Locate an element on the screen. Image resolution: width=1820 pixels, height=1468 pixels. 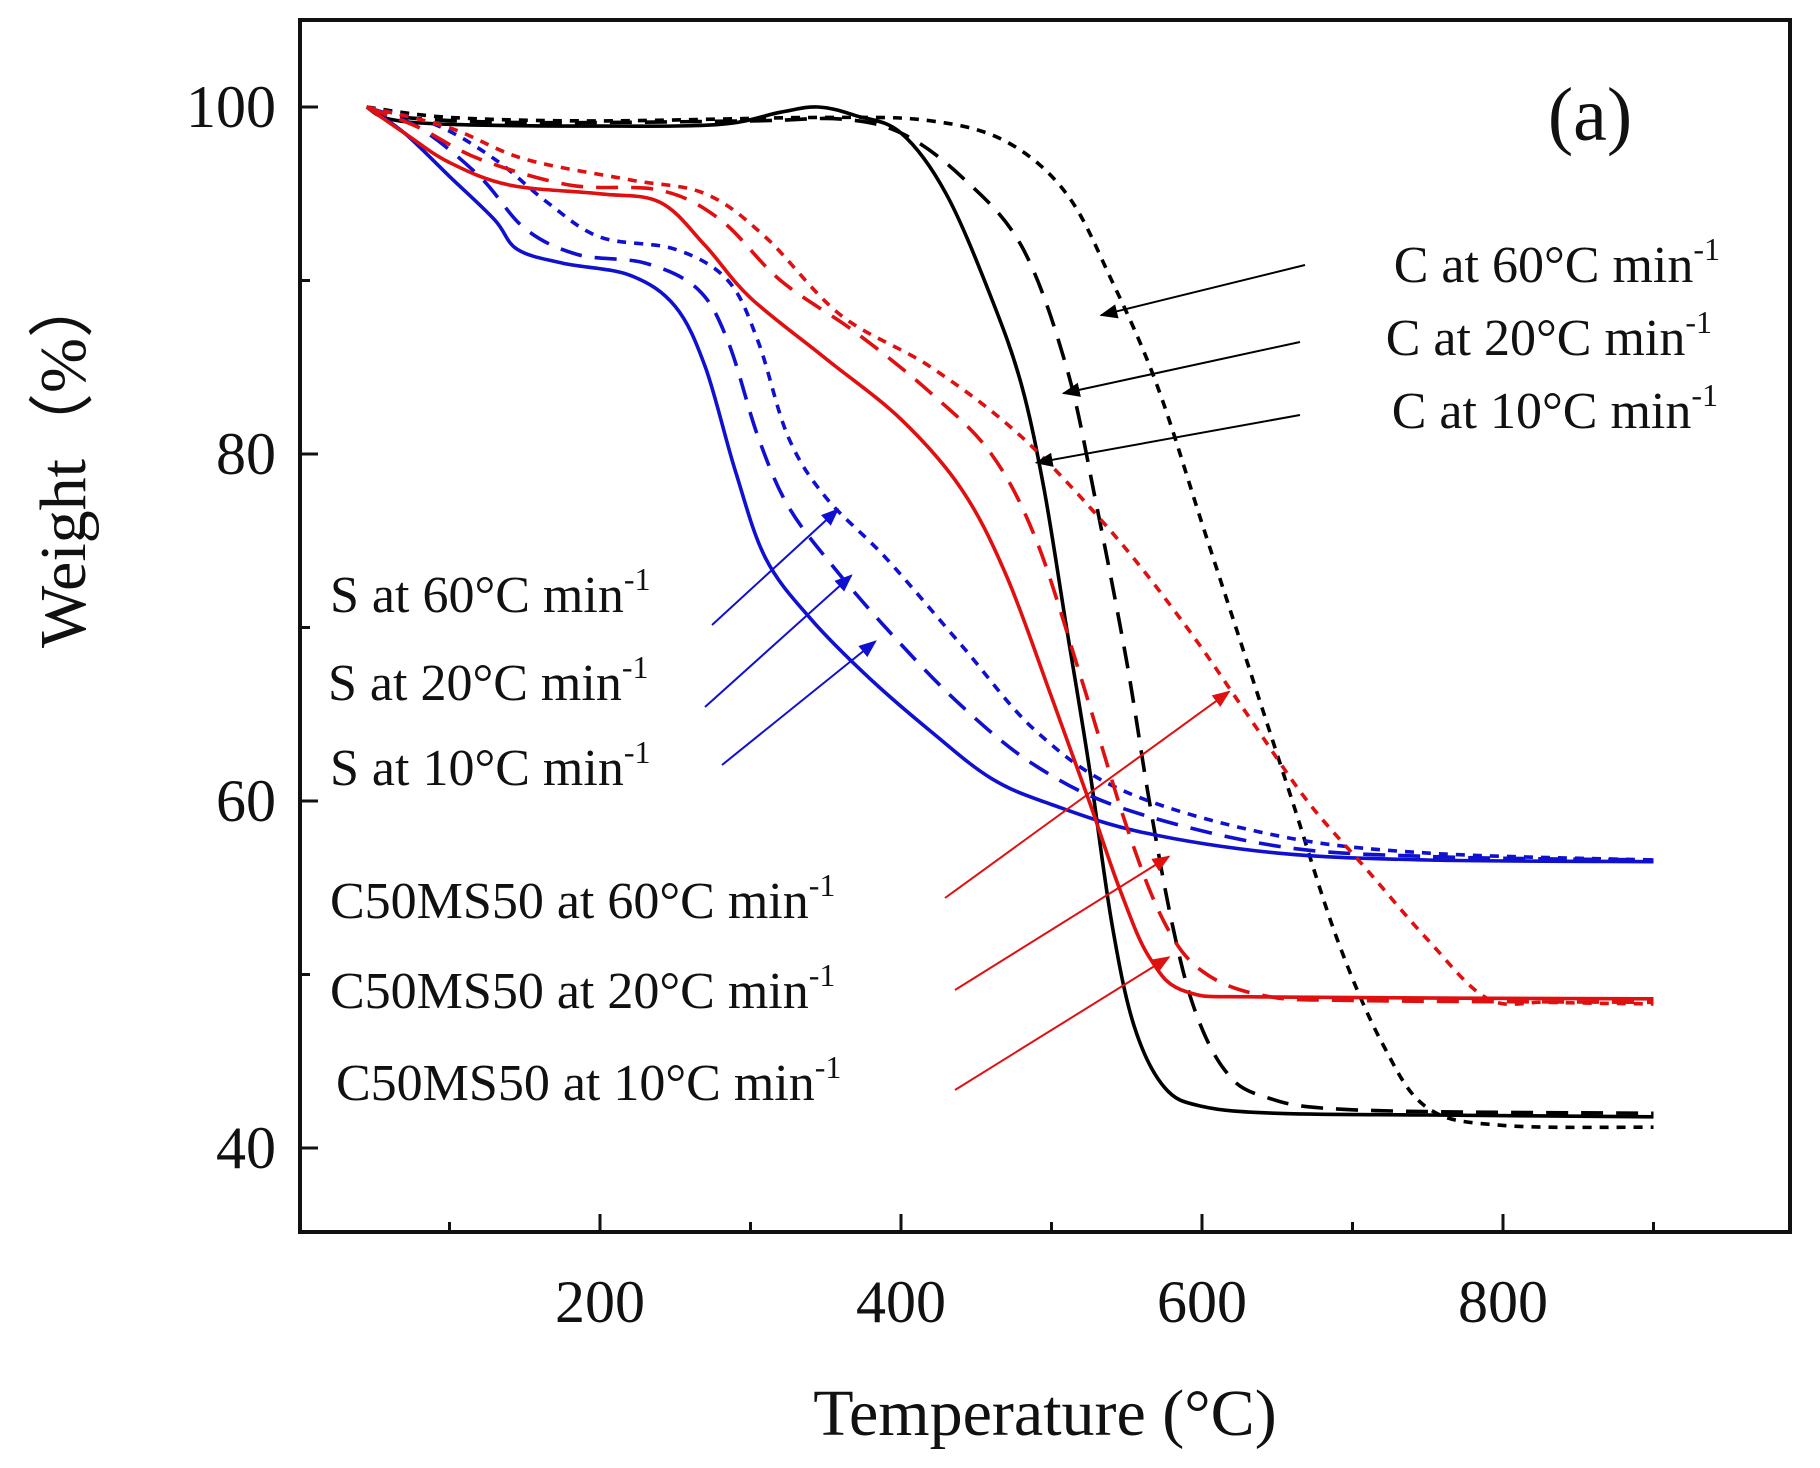
y-tick-label-80: 80 is located at coordinates (246, 454).